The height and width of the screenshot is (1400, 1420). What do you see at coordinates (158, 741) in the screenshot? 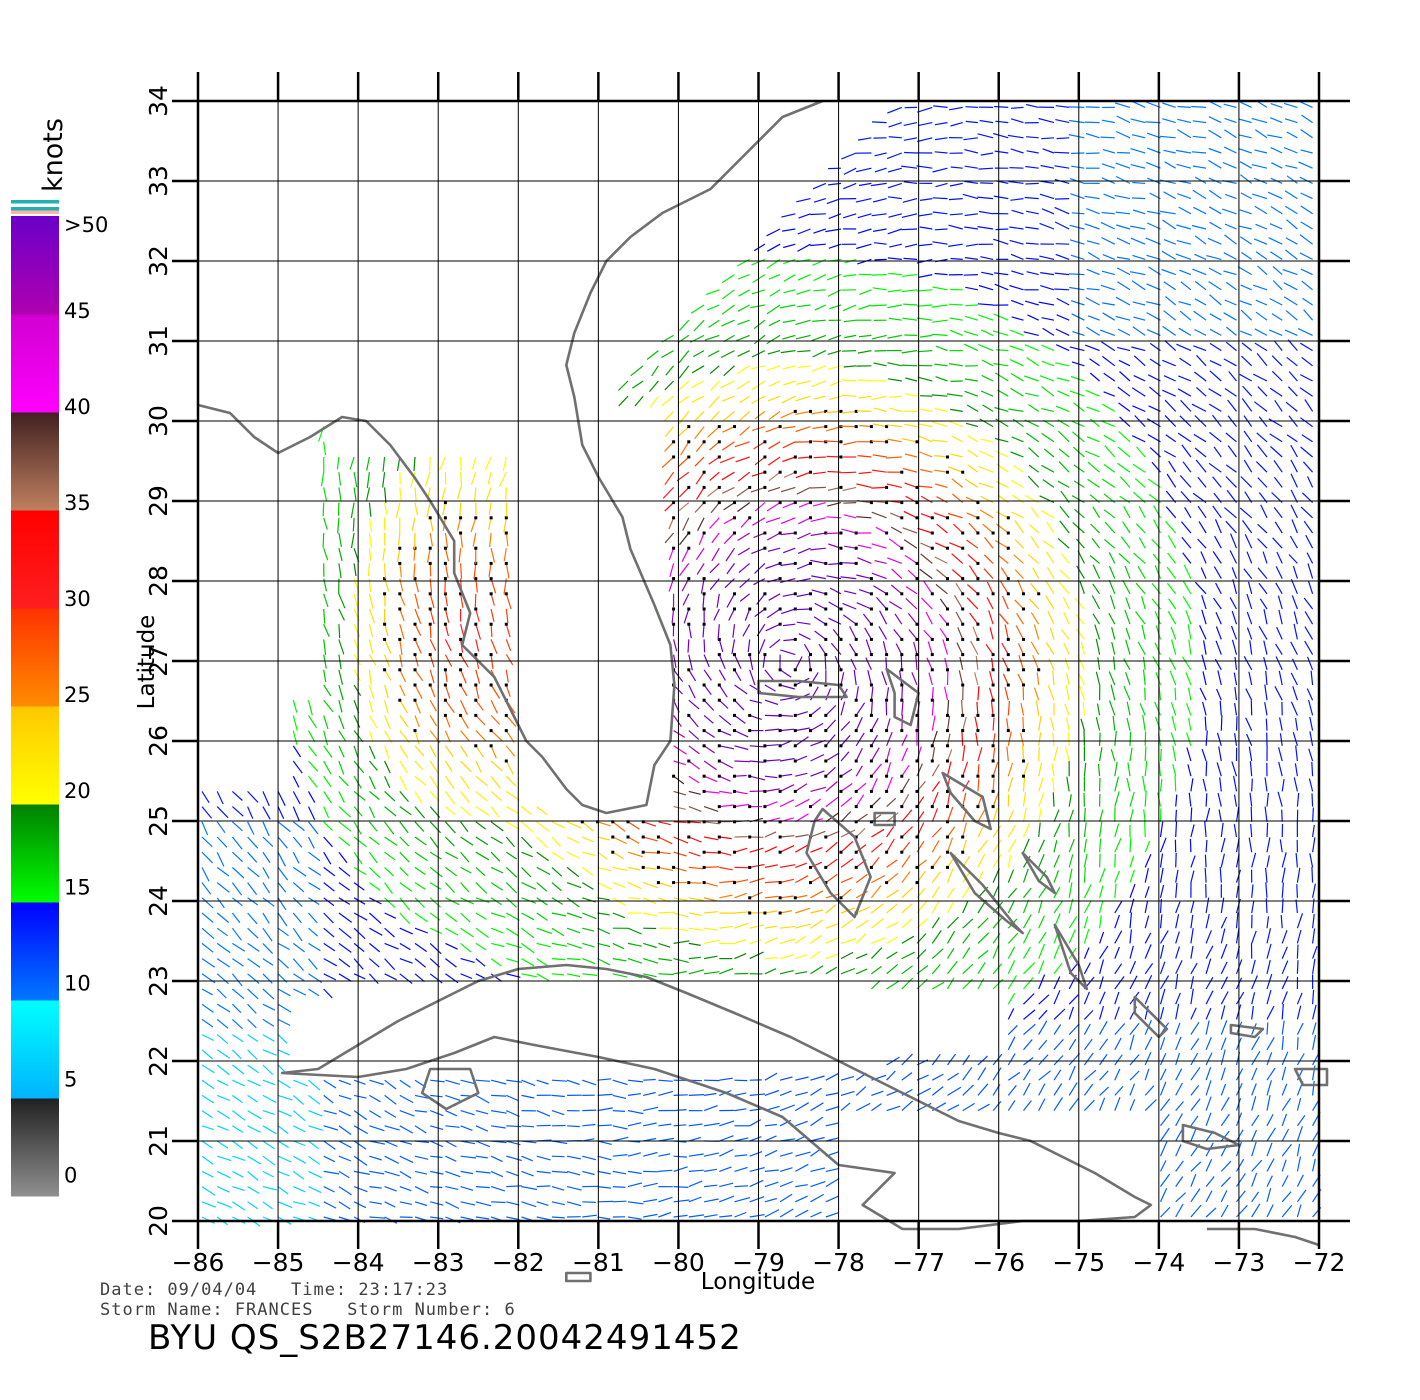
I see `latitude-tick-label: 26` at bounding box center [158, 741].